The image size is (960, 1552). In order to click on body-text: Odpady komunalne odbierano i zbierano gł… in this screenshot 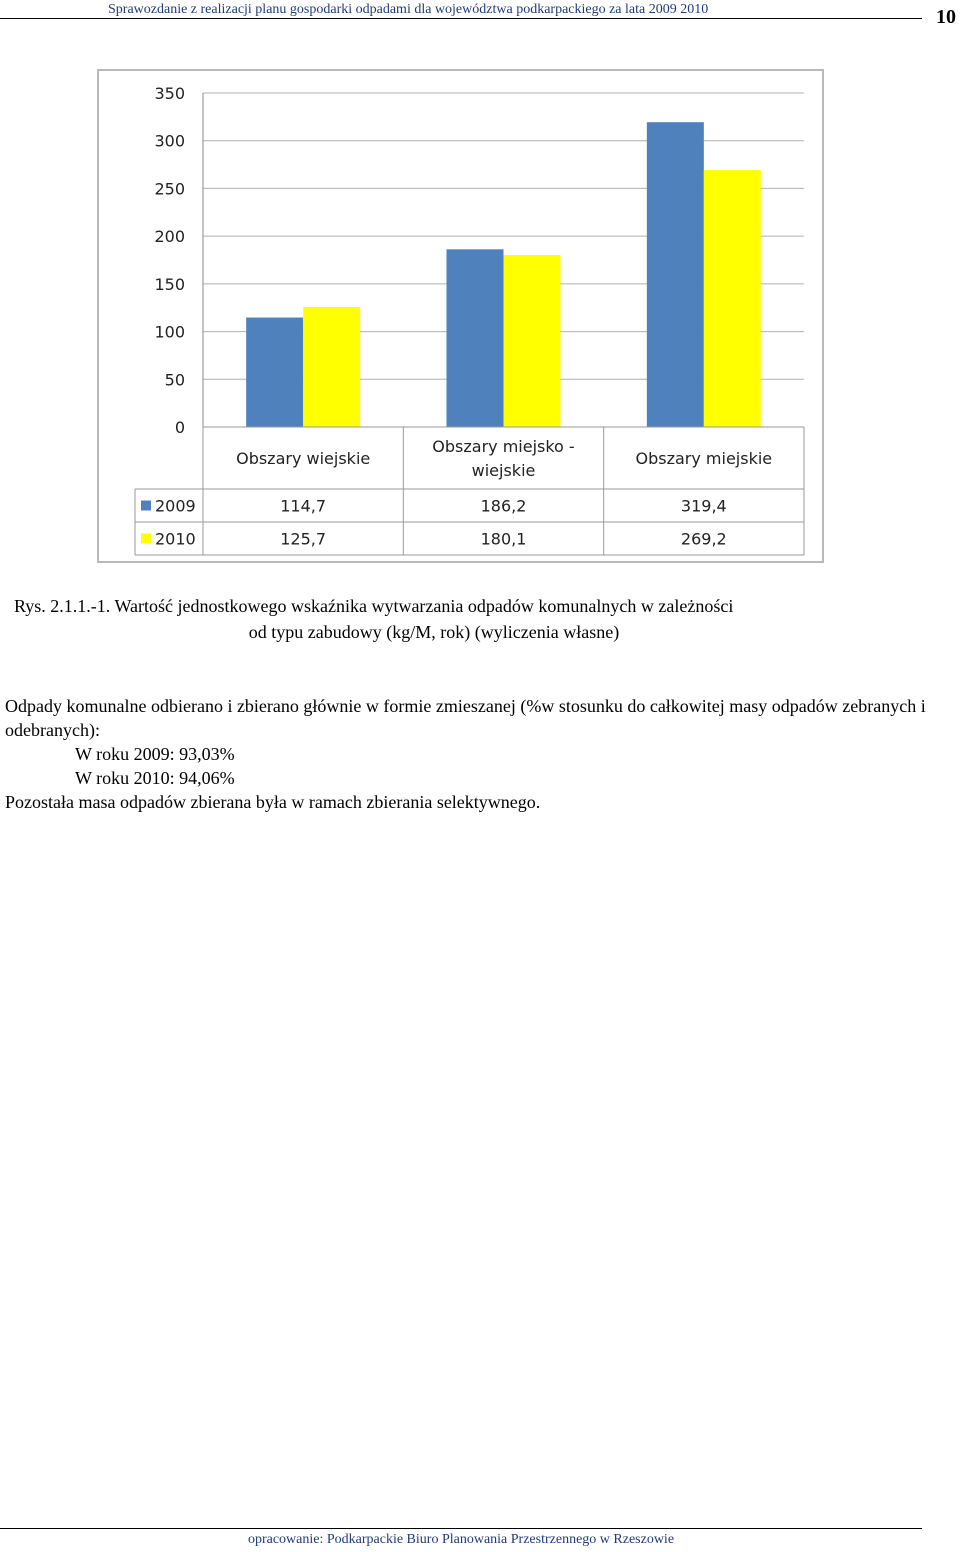, I will do `click(475, 754)`.